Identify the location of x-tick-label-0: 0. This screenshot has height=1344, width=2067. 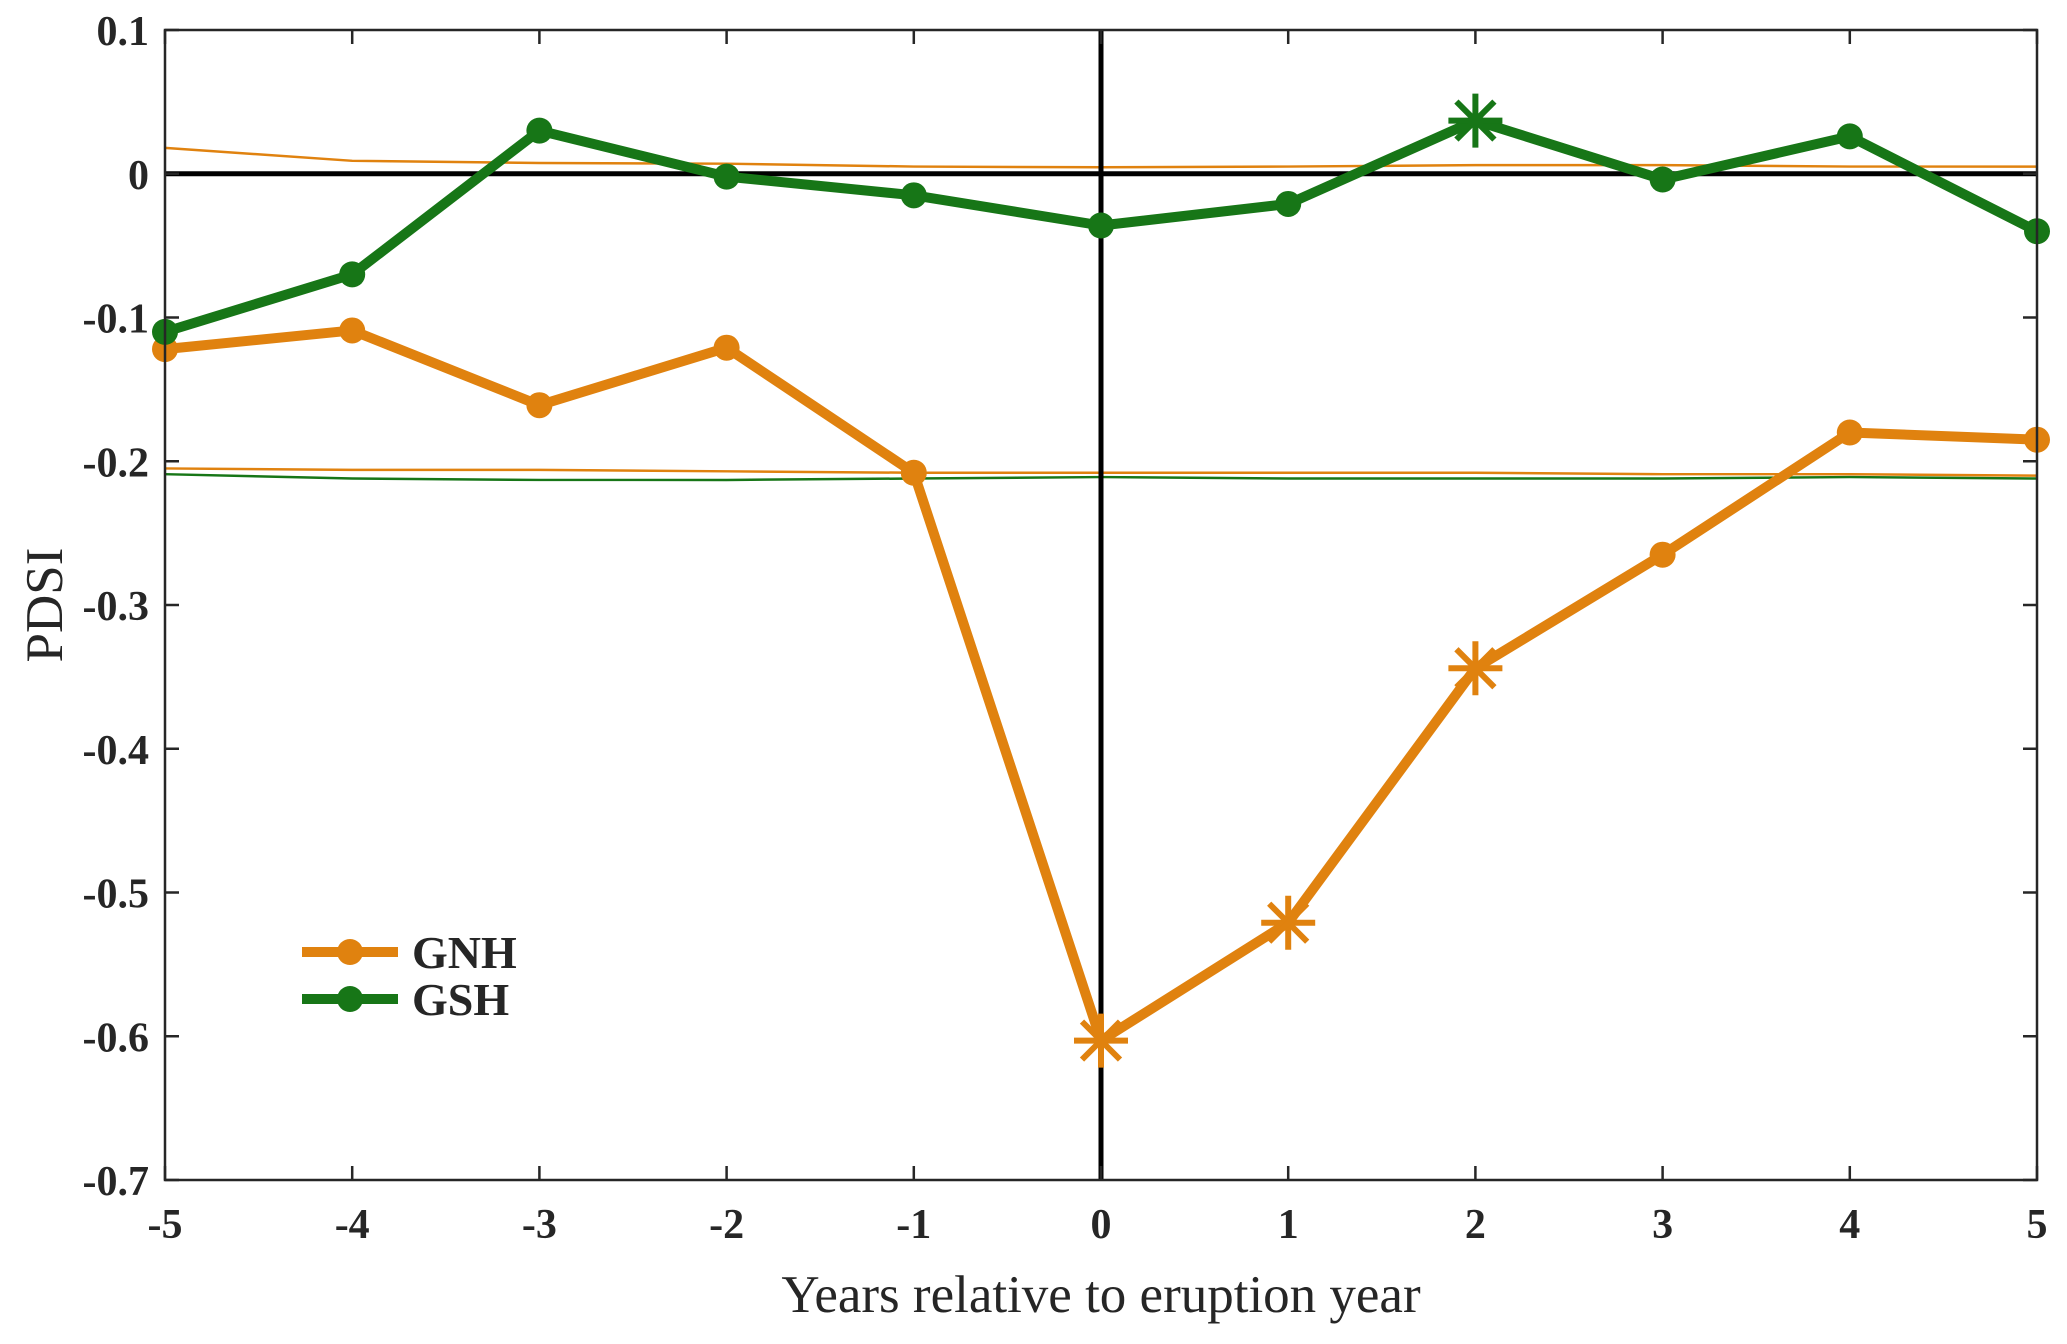
(1101, 1225).